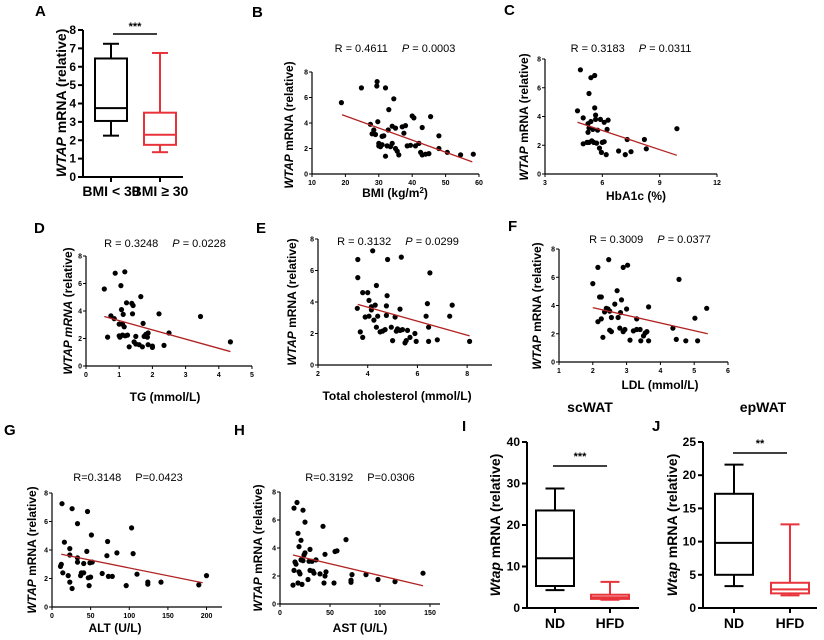 The image size is (824, 640). I want to click on x-tick-label: 2, so click(152, 375).